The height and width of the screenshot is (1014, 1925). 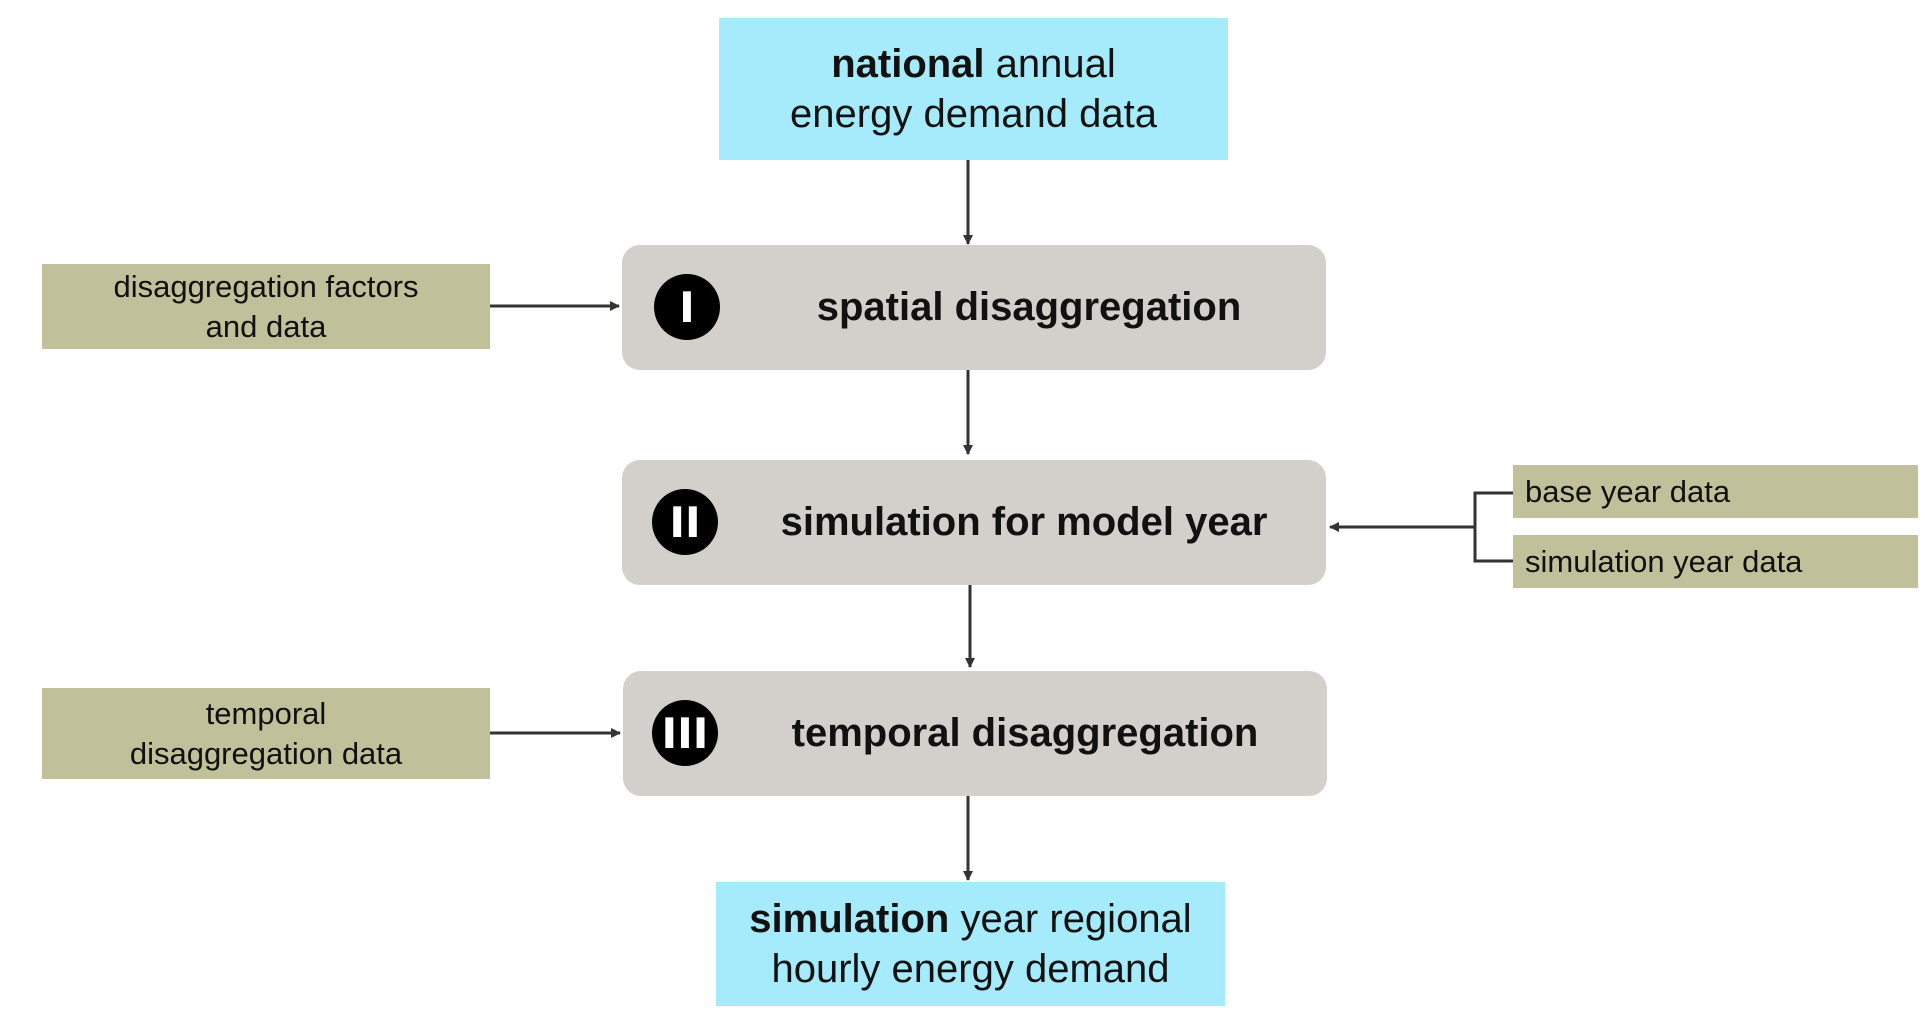 What do you see at coordinates (1628, 491) in the screenshot?
I see `base-year-data-label: base year data` at bounding box center [1628, 491].